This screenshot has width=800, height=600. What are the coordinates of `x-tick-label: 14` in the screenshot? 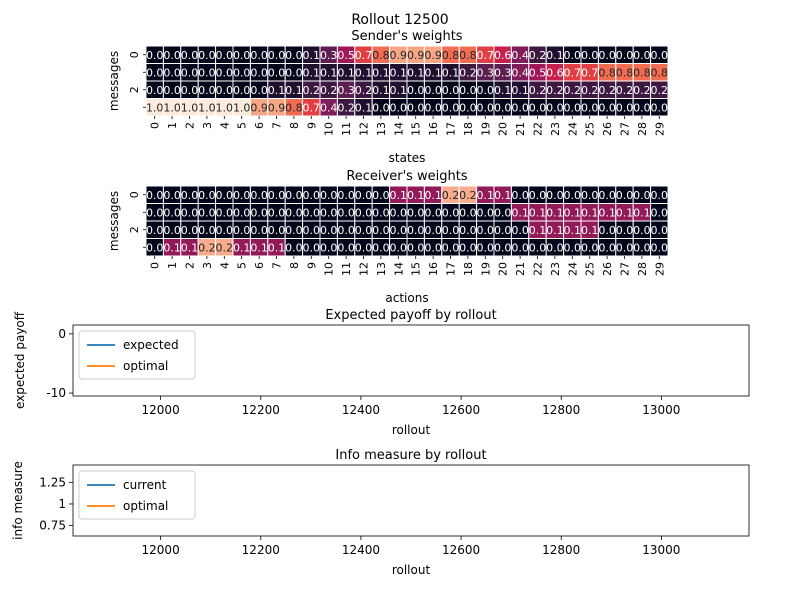 It's located at (398, 129).